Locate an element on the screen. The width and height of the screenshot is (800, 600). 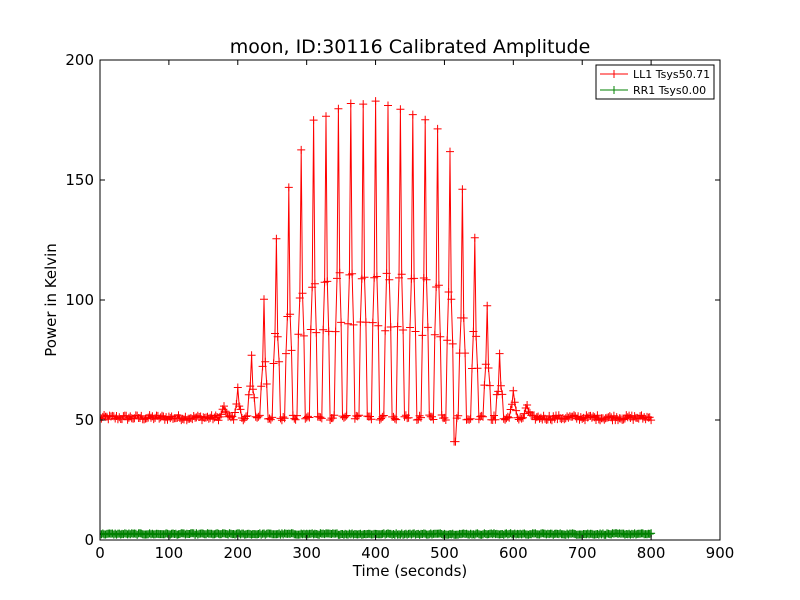
legend-label-rr1: RR1 Tsys0.00 is located at coordinates (669, 90).